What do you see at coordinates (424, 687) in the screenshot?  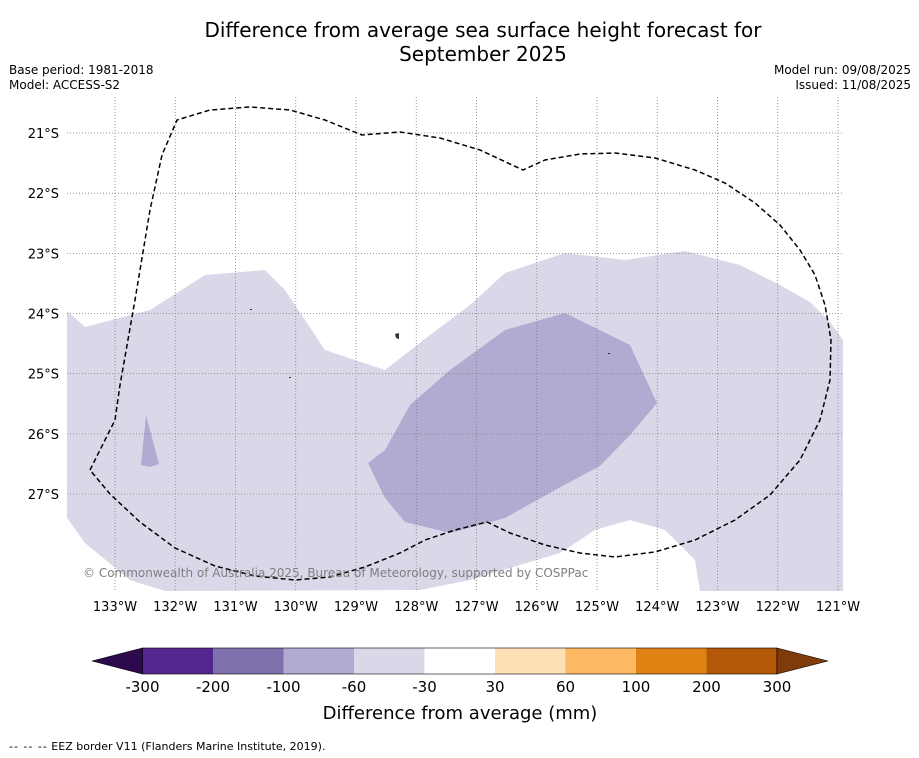 I see `colorbar-tick-label: -30` at bounding box center [424, 687].